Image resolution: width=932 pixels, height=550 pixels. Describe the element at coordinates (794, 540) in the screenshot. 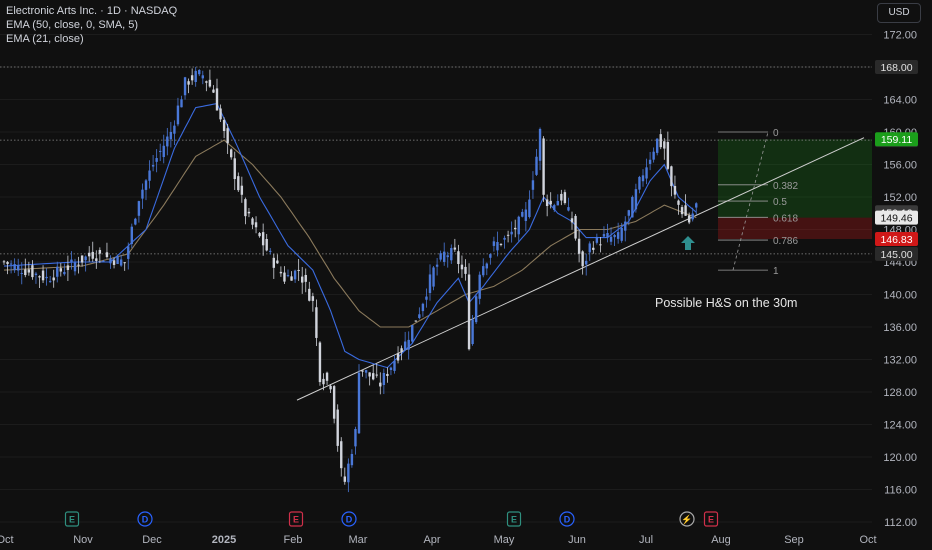

I see `x-tick-label: Sep` at that location.